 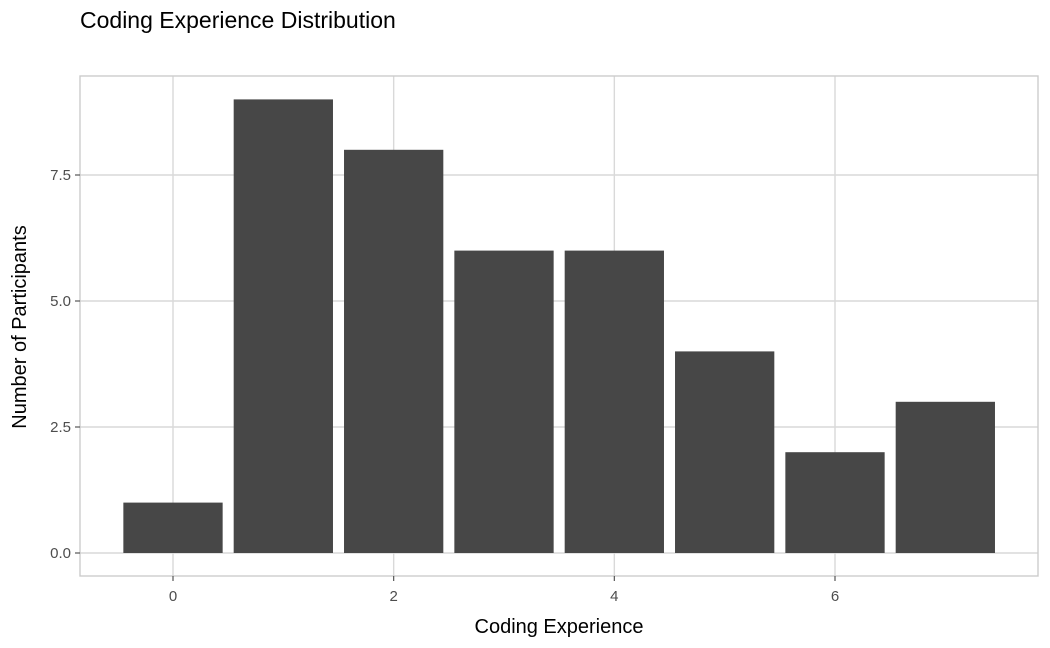 I want to click on x-tick-label: 6, so click(x=835, y=596).